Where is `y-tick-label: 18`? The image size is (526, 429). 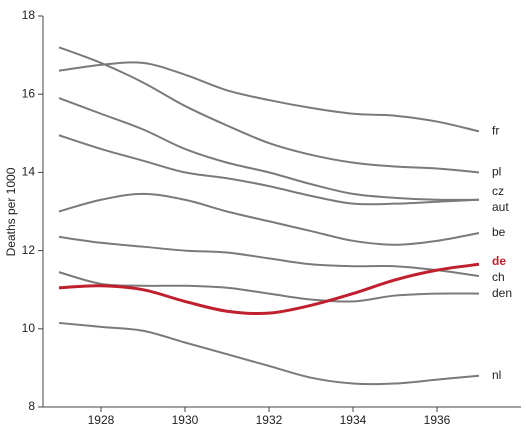
y-tick-label: 18 is located at coordinates (29, 15).